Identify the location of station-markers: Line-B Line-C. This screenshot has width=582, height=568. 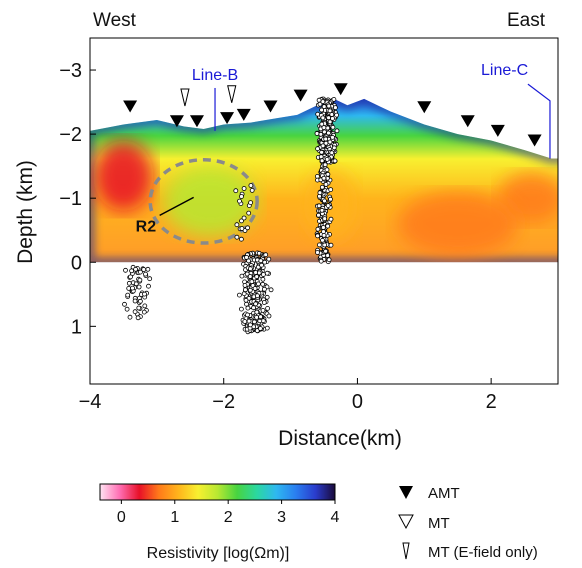
(337, 110).